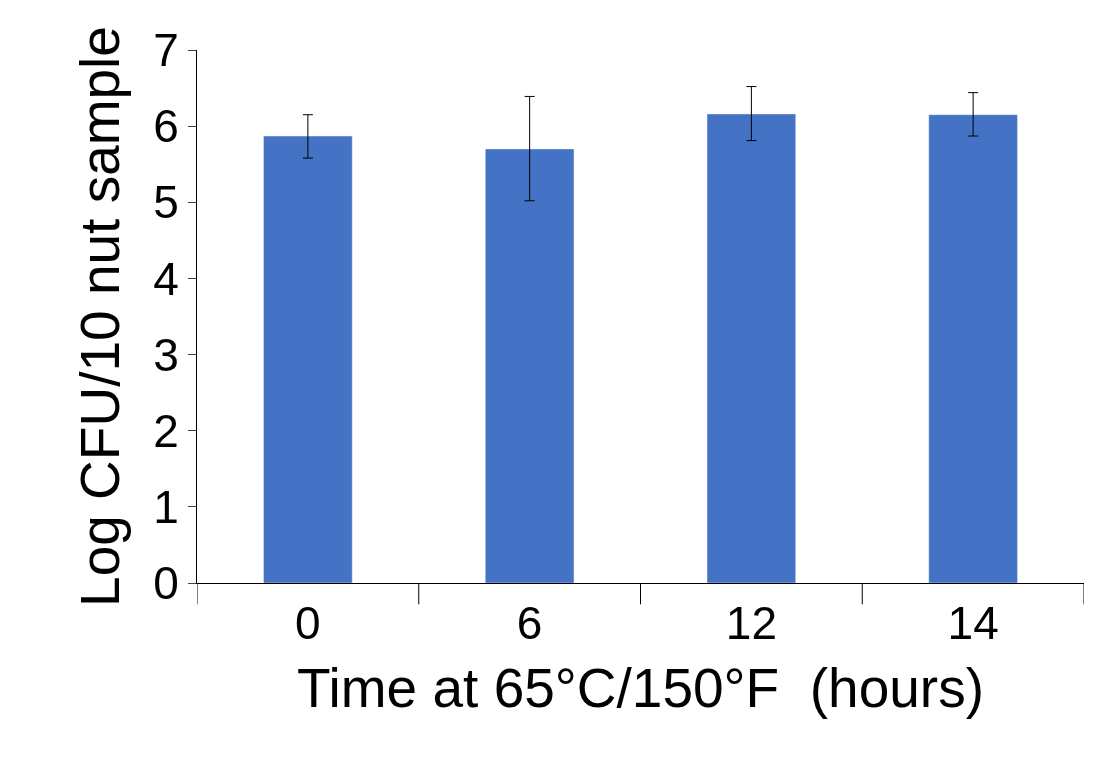 The image size is (1094, 781). I want to click on y-tick-label: 2, so click(166, 430).